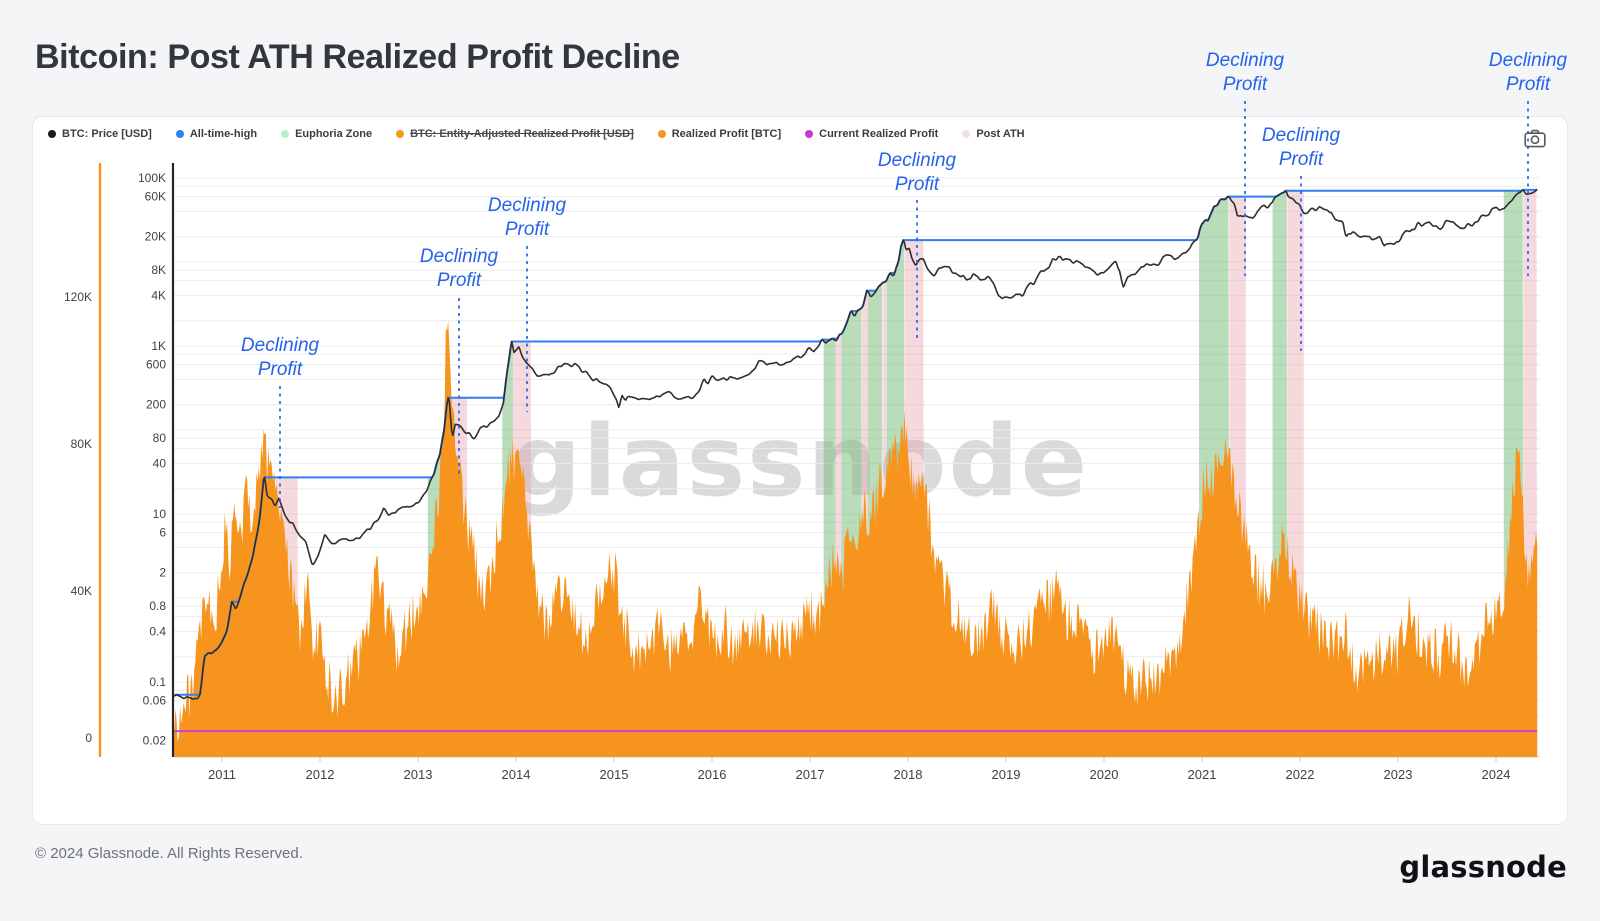 Image resolution: width=1600 pixels, height=921 pixels. I want to click on legend-item-all-time-high: All-time-high, so click(216, 134).